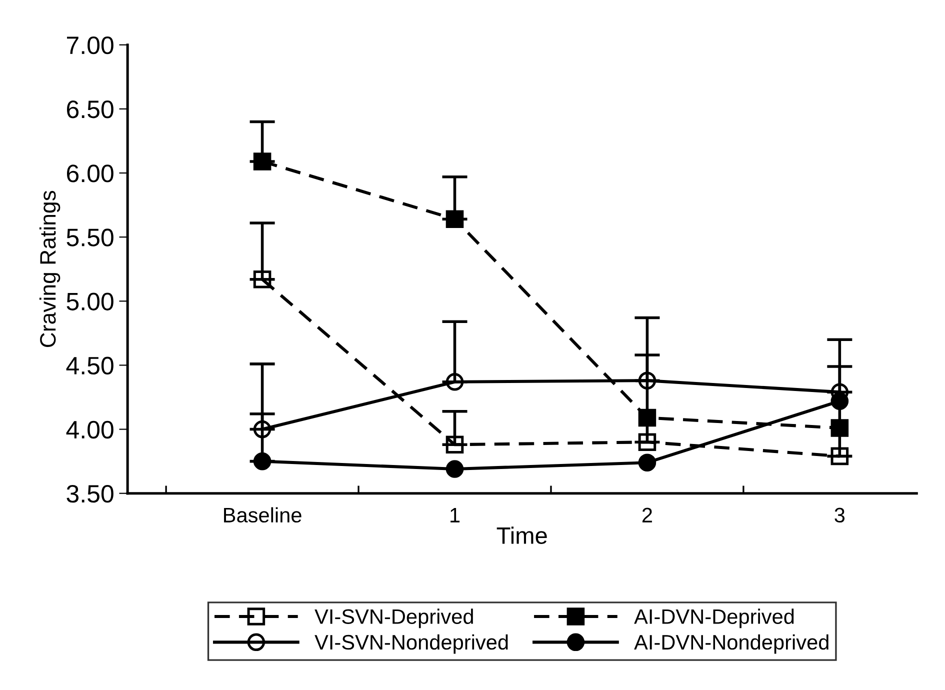  What do you see at coordinates (49, 269) in the screenshot?
I see `y-axis-title: Craving Ratings` at bounding box center [49, 269].